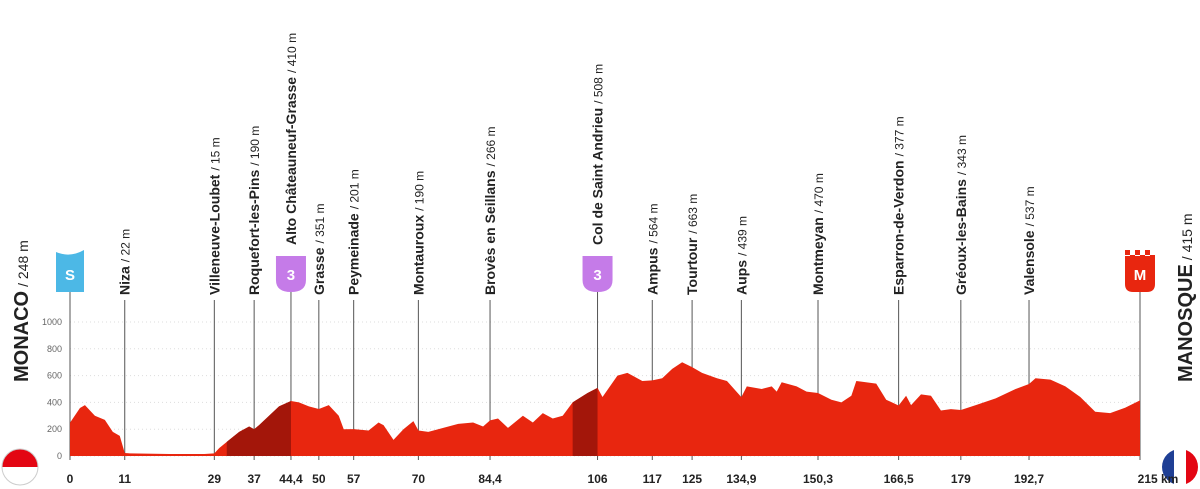  Describe the element at coordinates (741, 277) in the screenshot. I see `waypoint-name: Aups` at that location.